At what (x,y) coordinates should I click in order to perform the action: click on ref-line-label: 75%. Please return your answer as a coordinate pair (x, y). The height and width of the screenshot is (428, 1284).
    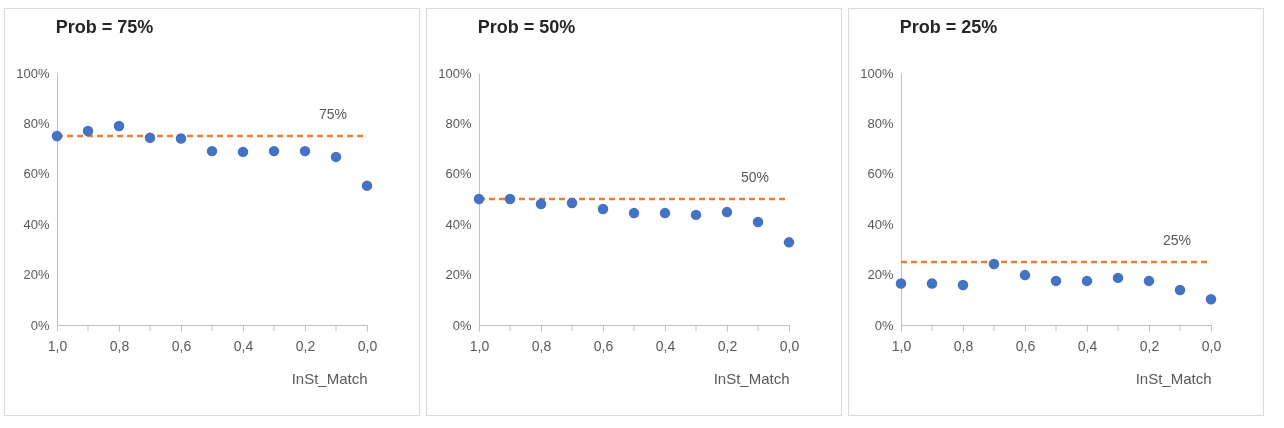
    Looking at the image, I should click on (332, 114).